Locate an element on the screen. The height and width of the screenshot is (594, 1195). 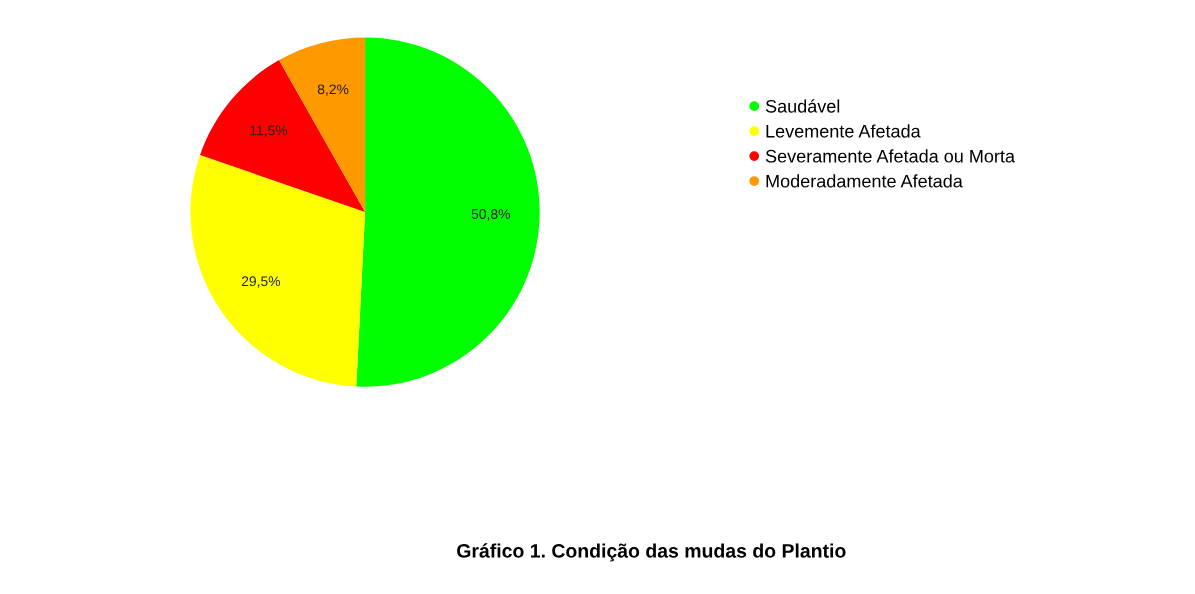
legend-label: Levemente Afetada is located at coordinates (843, 131).